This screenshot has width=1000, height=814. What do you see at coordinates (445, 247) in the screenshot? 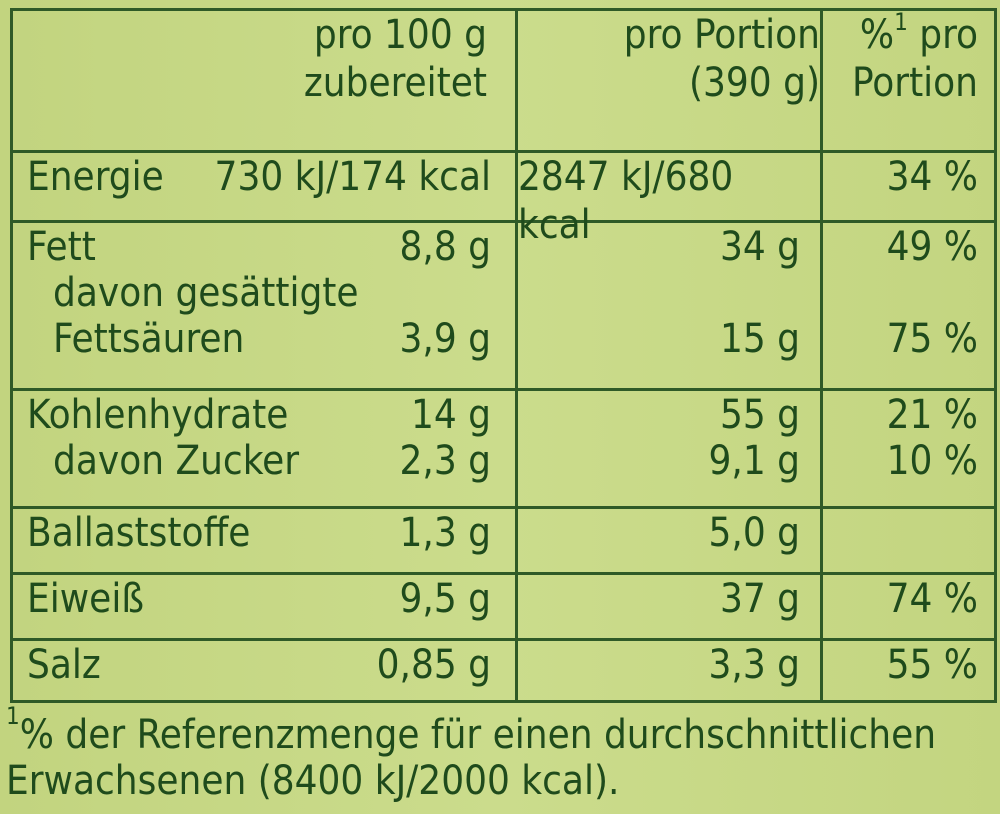
I see `value-fett-per100: 8,8 g` at bounding box center [445, 247].